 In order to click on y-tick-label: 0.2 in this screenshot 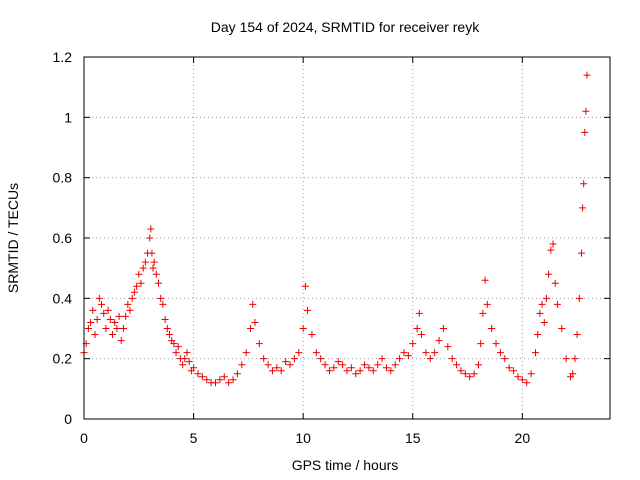, I will do `click(63, 359)`.